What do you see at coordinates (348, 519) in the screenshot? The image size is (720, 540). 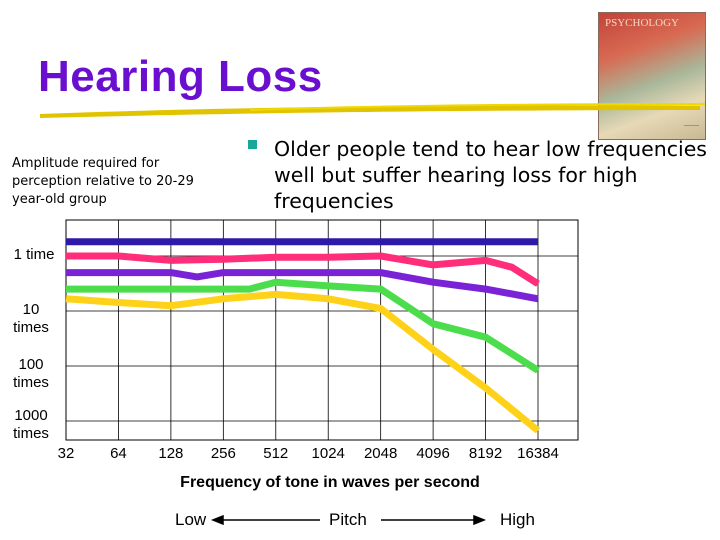 I see `scale-middle-label: Pitch` at bounding box center [348, 519].